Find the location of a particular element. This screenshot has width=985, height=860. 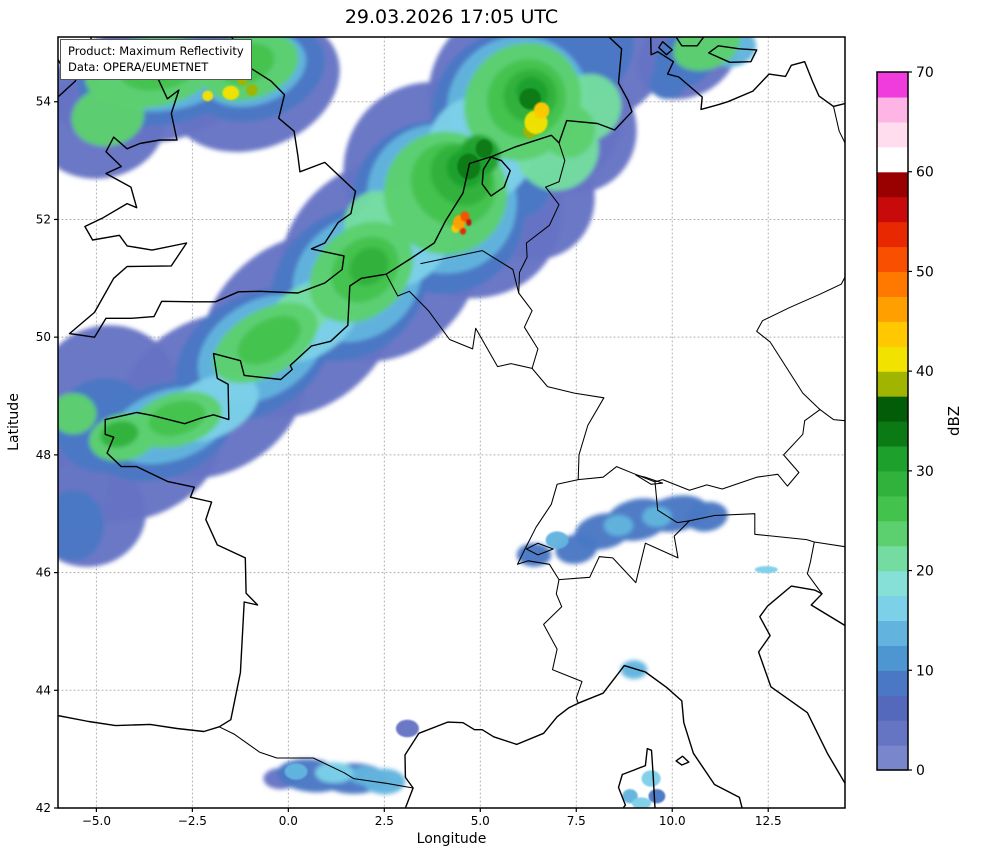

mediterranean-coast is located at coordinates (573, 736).